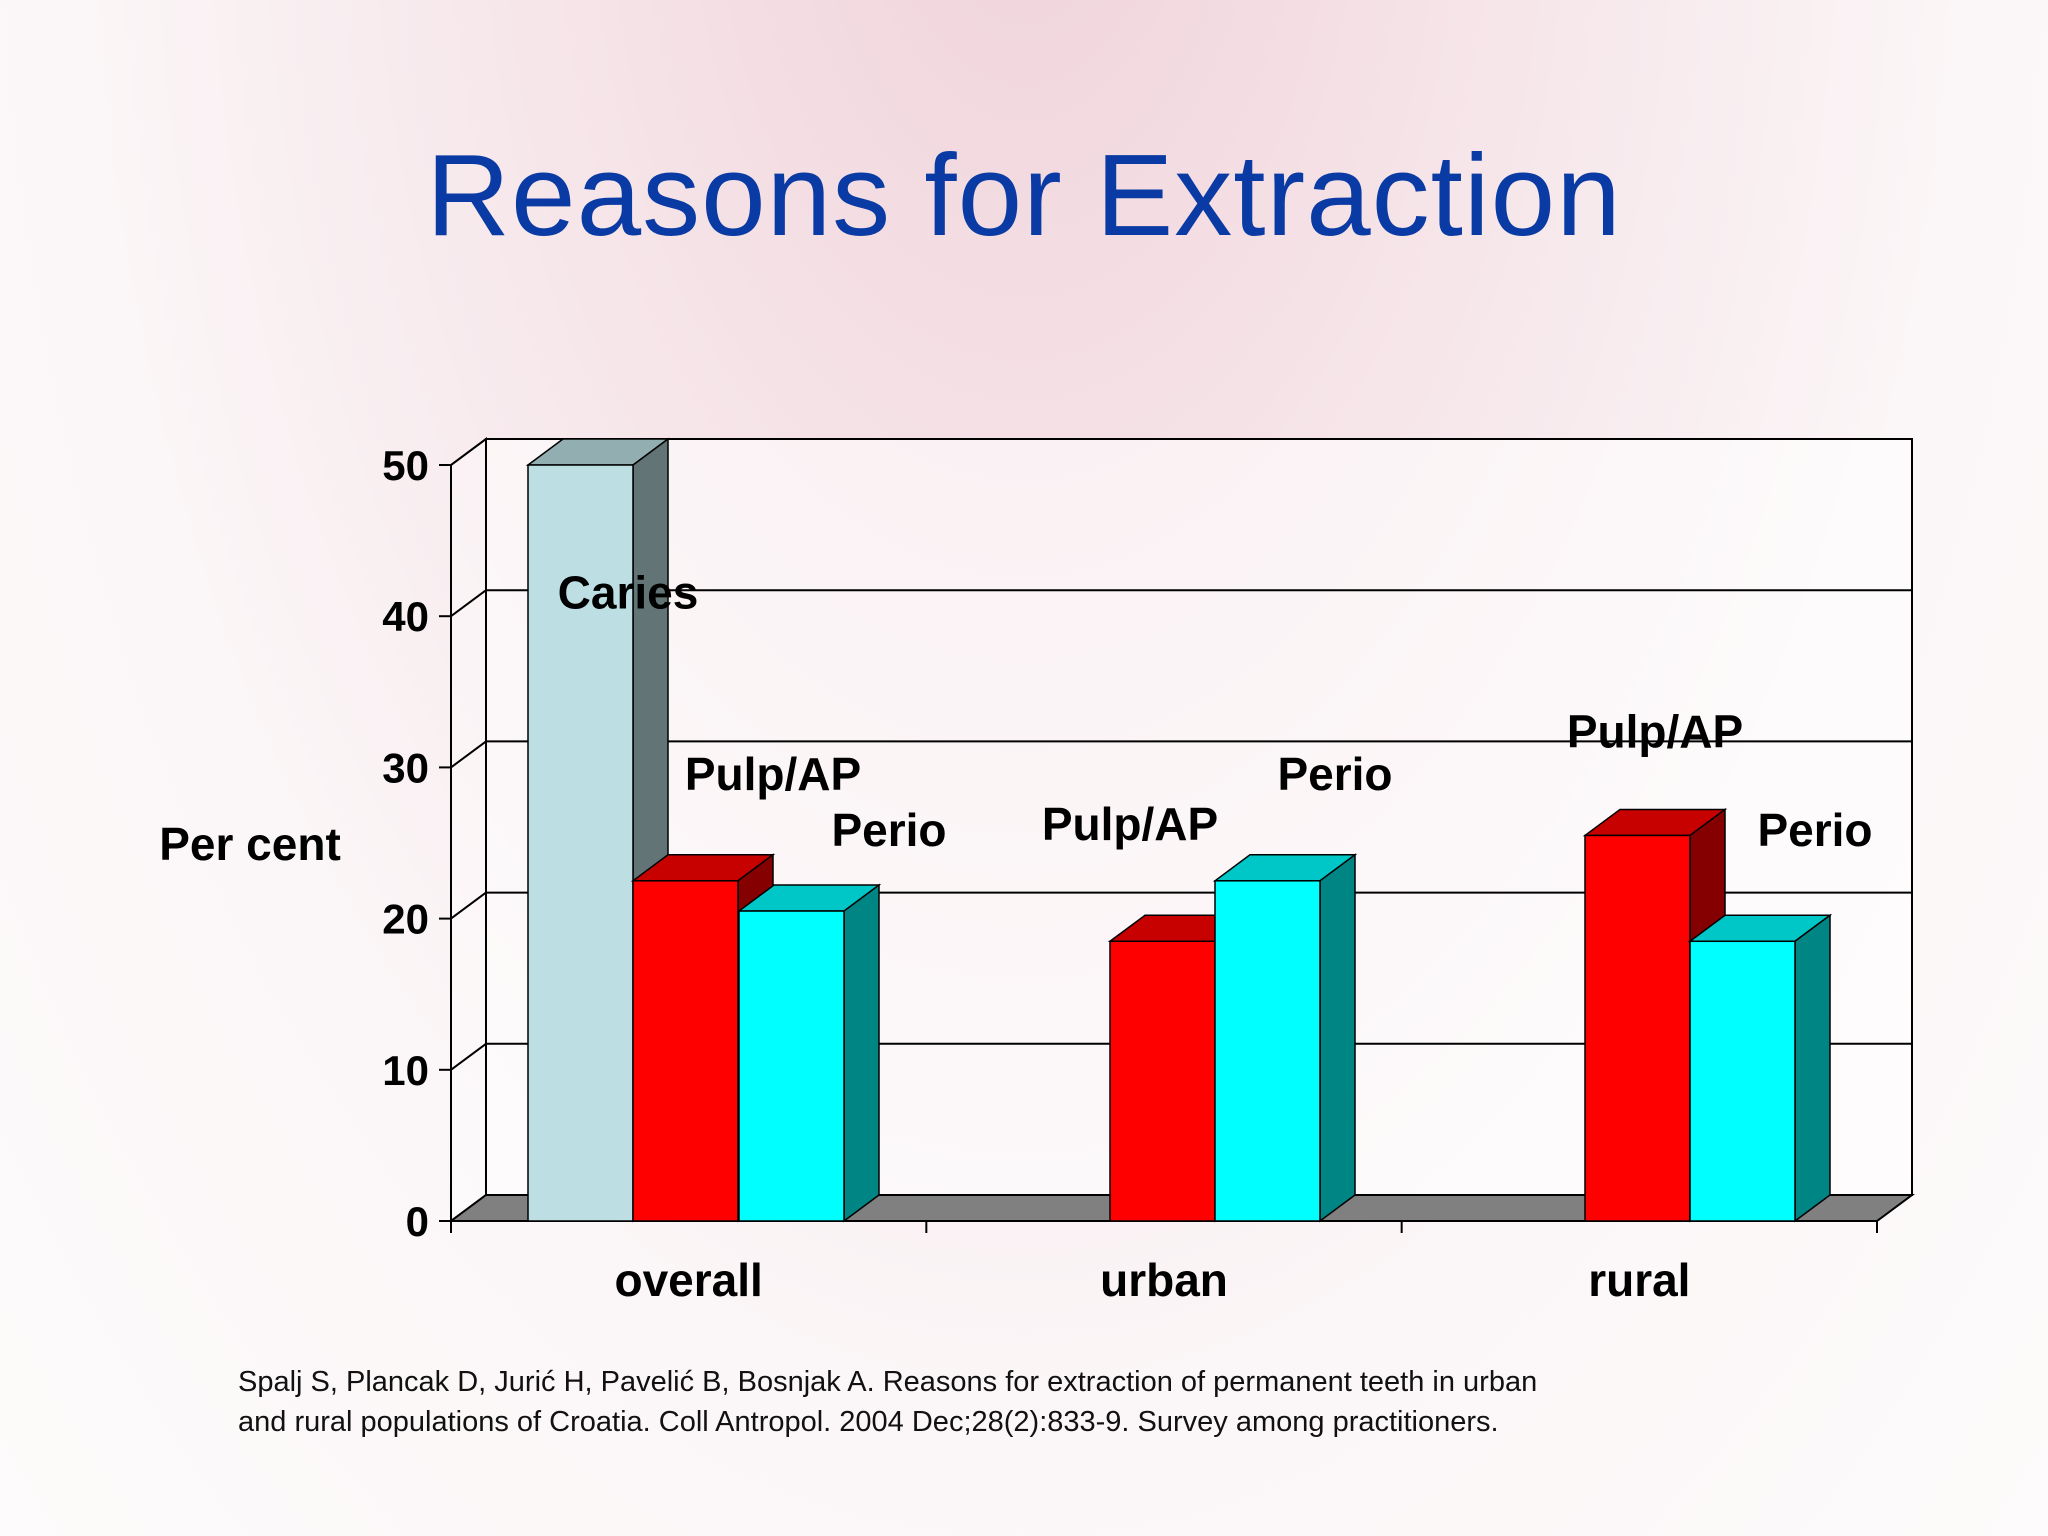  I want to click on bar-overall-perio, so click(809, 1053).